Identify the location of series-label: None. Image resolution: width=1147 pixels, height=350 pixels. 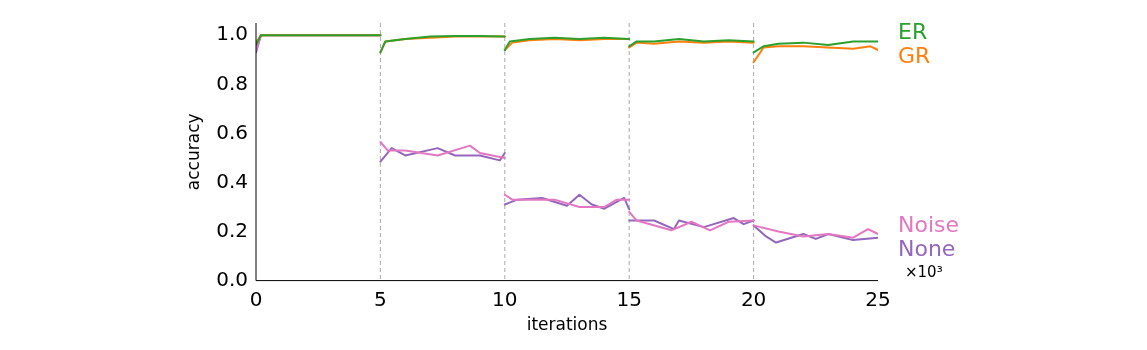
(927, 248).